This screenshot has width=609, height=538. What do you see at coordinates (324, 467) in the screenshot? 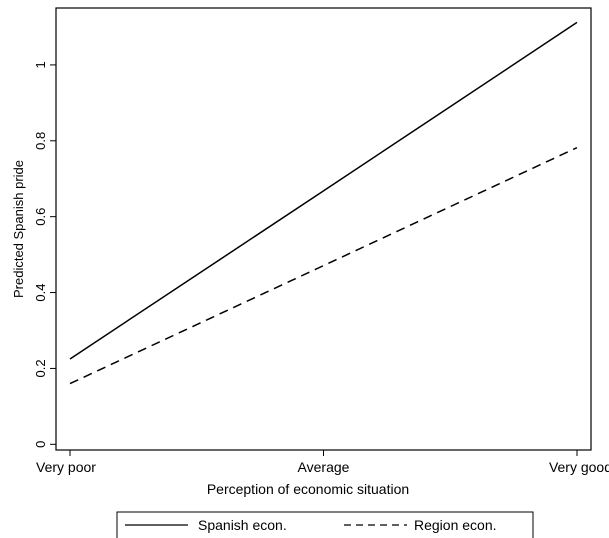
I see `x-tick-label: Average` at bounding box center [324, 467].